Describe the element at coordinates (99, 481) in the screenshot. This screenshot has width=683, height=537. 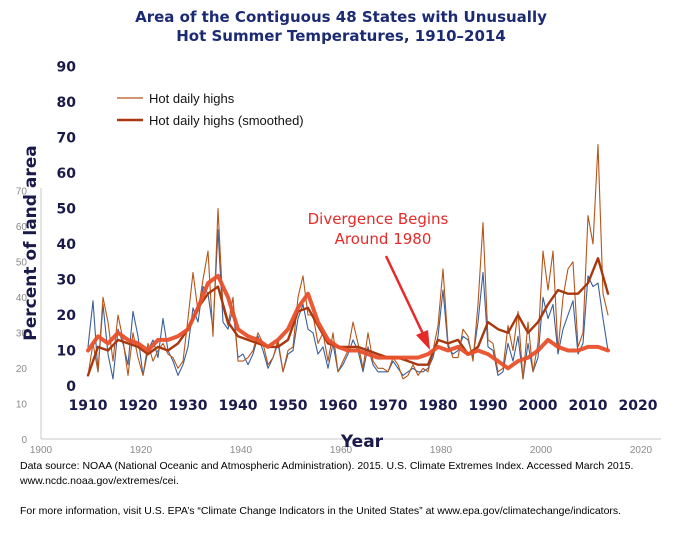
I see `source-url: www.ncdc.noaa.gov/extremes/cei.` at that location.